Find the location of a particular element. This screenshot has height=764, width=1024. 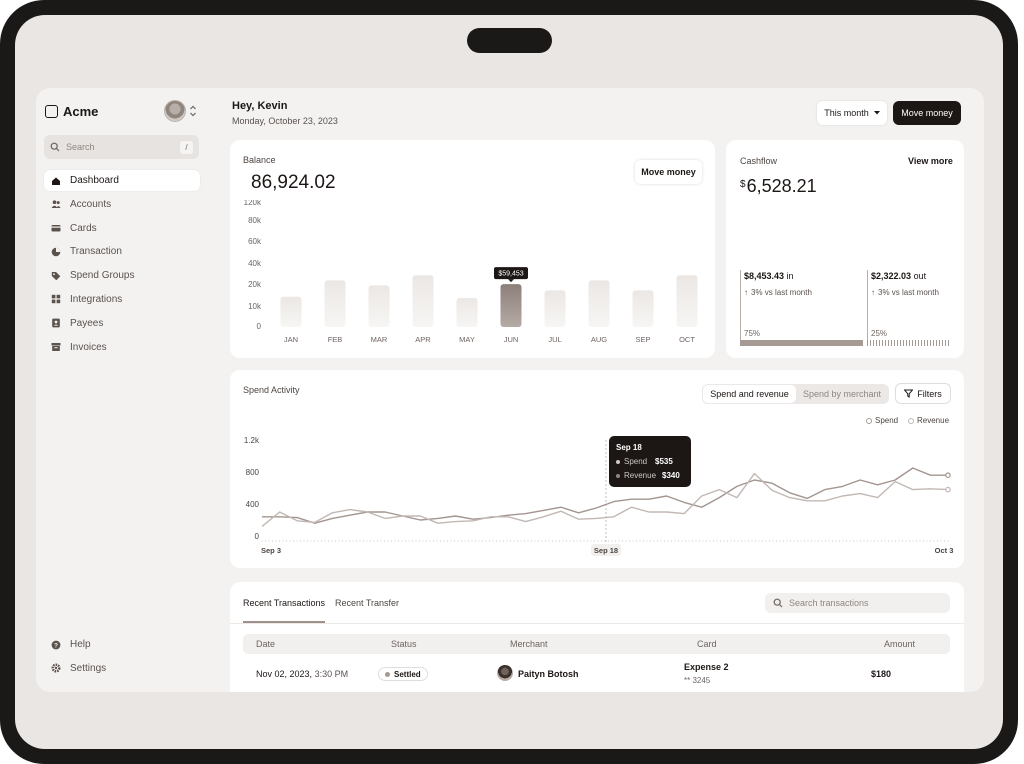

row-date: Nov 02, 2023, 3:30 PM is located at coordinates (302, 674).